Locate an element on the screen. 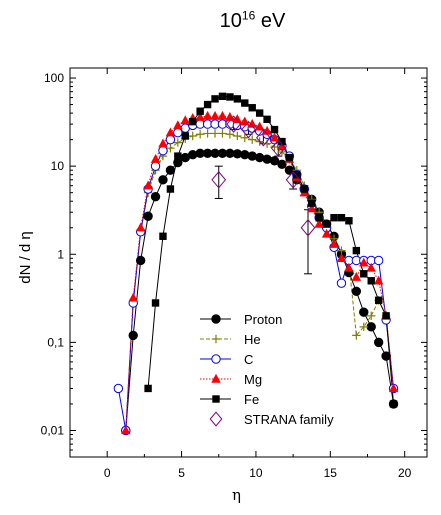  legend-label-he: He is located at coordinates (252, 339).